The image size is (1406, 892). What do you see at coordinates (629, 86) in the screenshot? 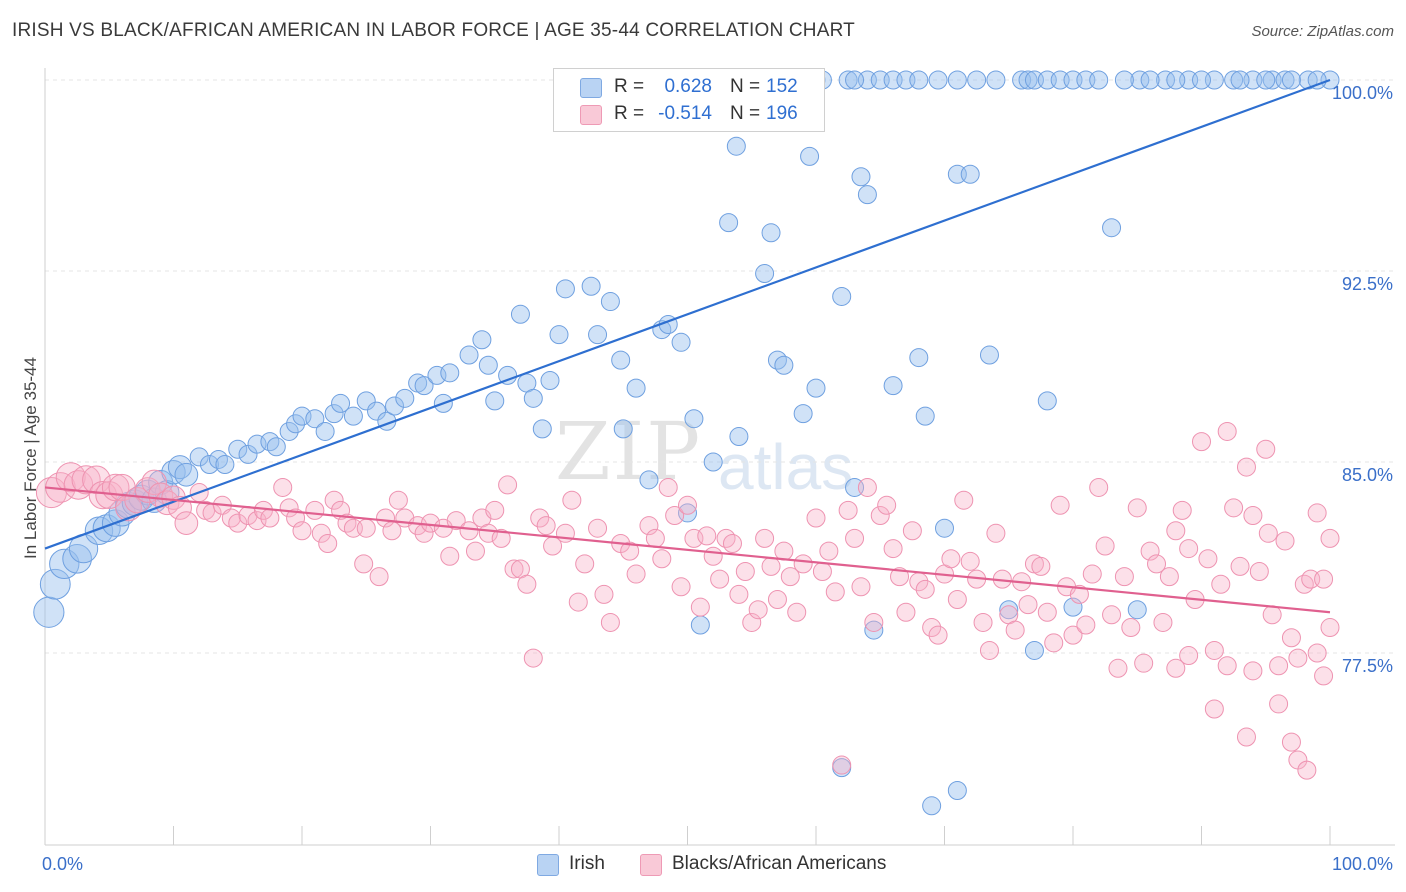
I see `legend-r-label: R =` at bounding box center [629, 86].